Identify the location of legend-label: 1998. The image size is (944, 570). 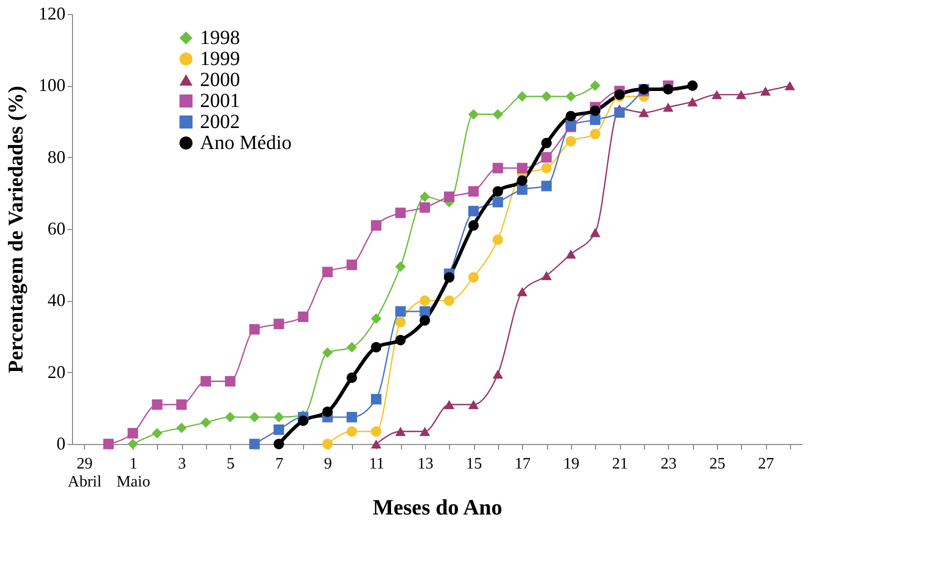
(220, 38).